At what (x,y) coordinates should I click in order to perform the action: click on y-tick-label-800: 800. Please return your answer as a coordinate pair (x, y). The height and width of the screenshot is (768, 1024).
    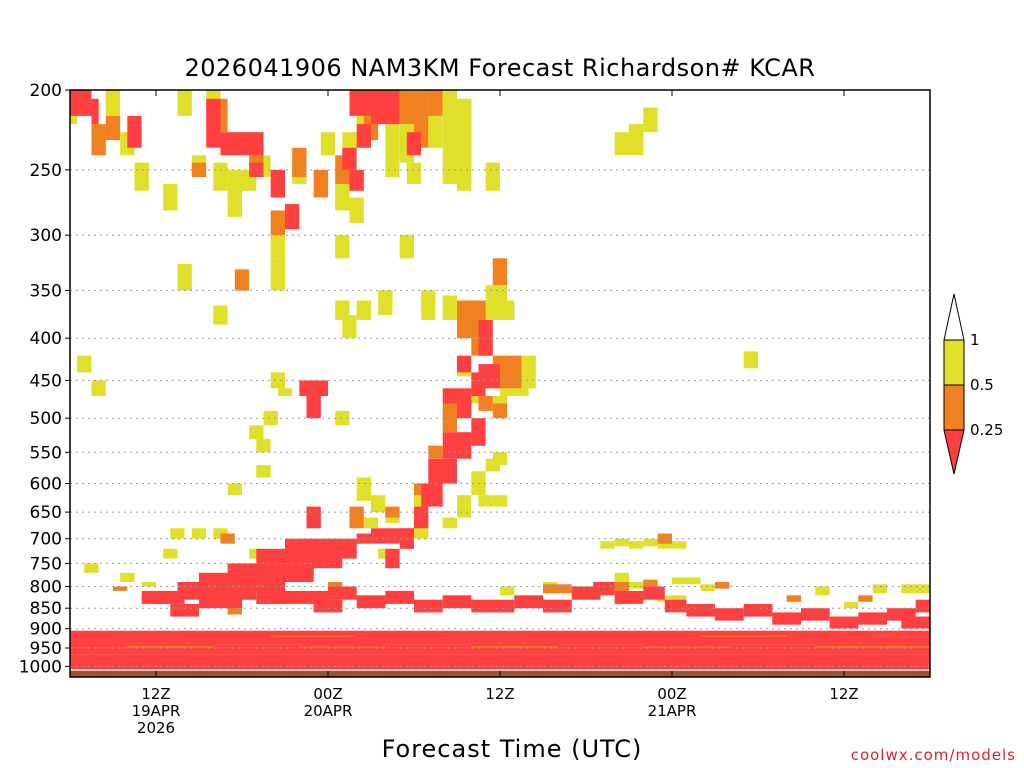
    Looking at the image, I should click on (46, 588).